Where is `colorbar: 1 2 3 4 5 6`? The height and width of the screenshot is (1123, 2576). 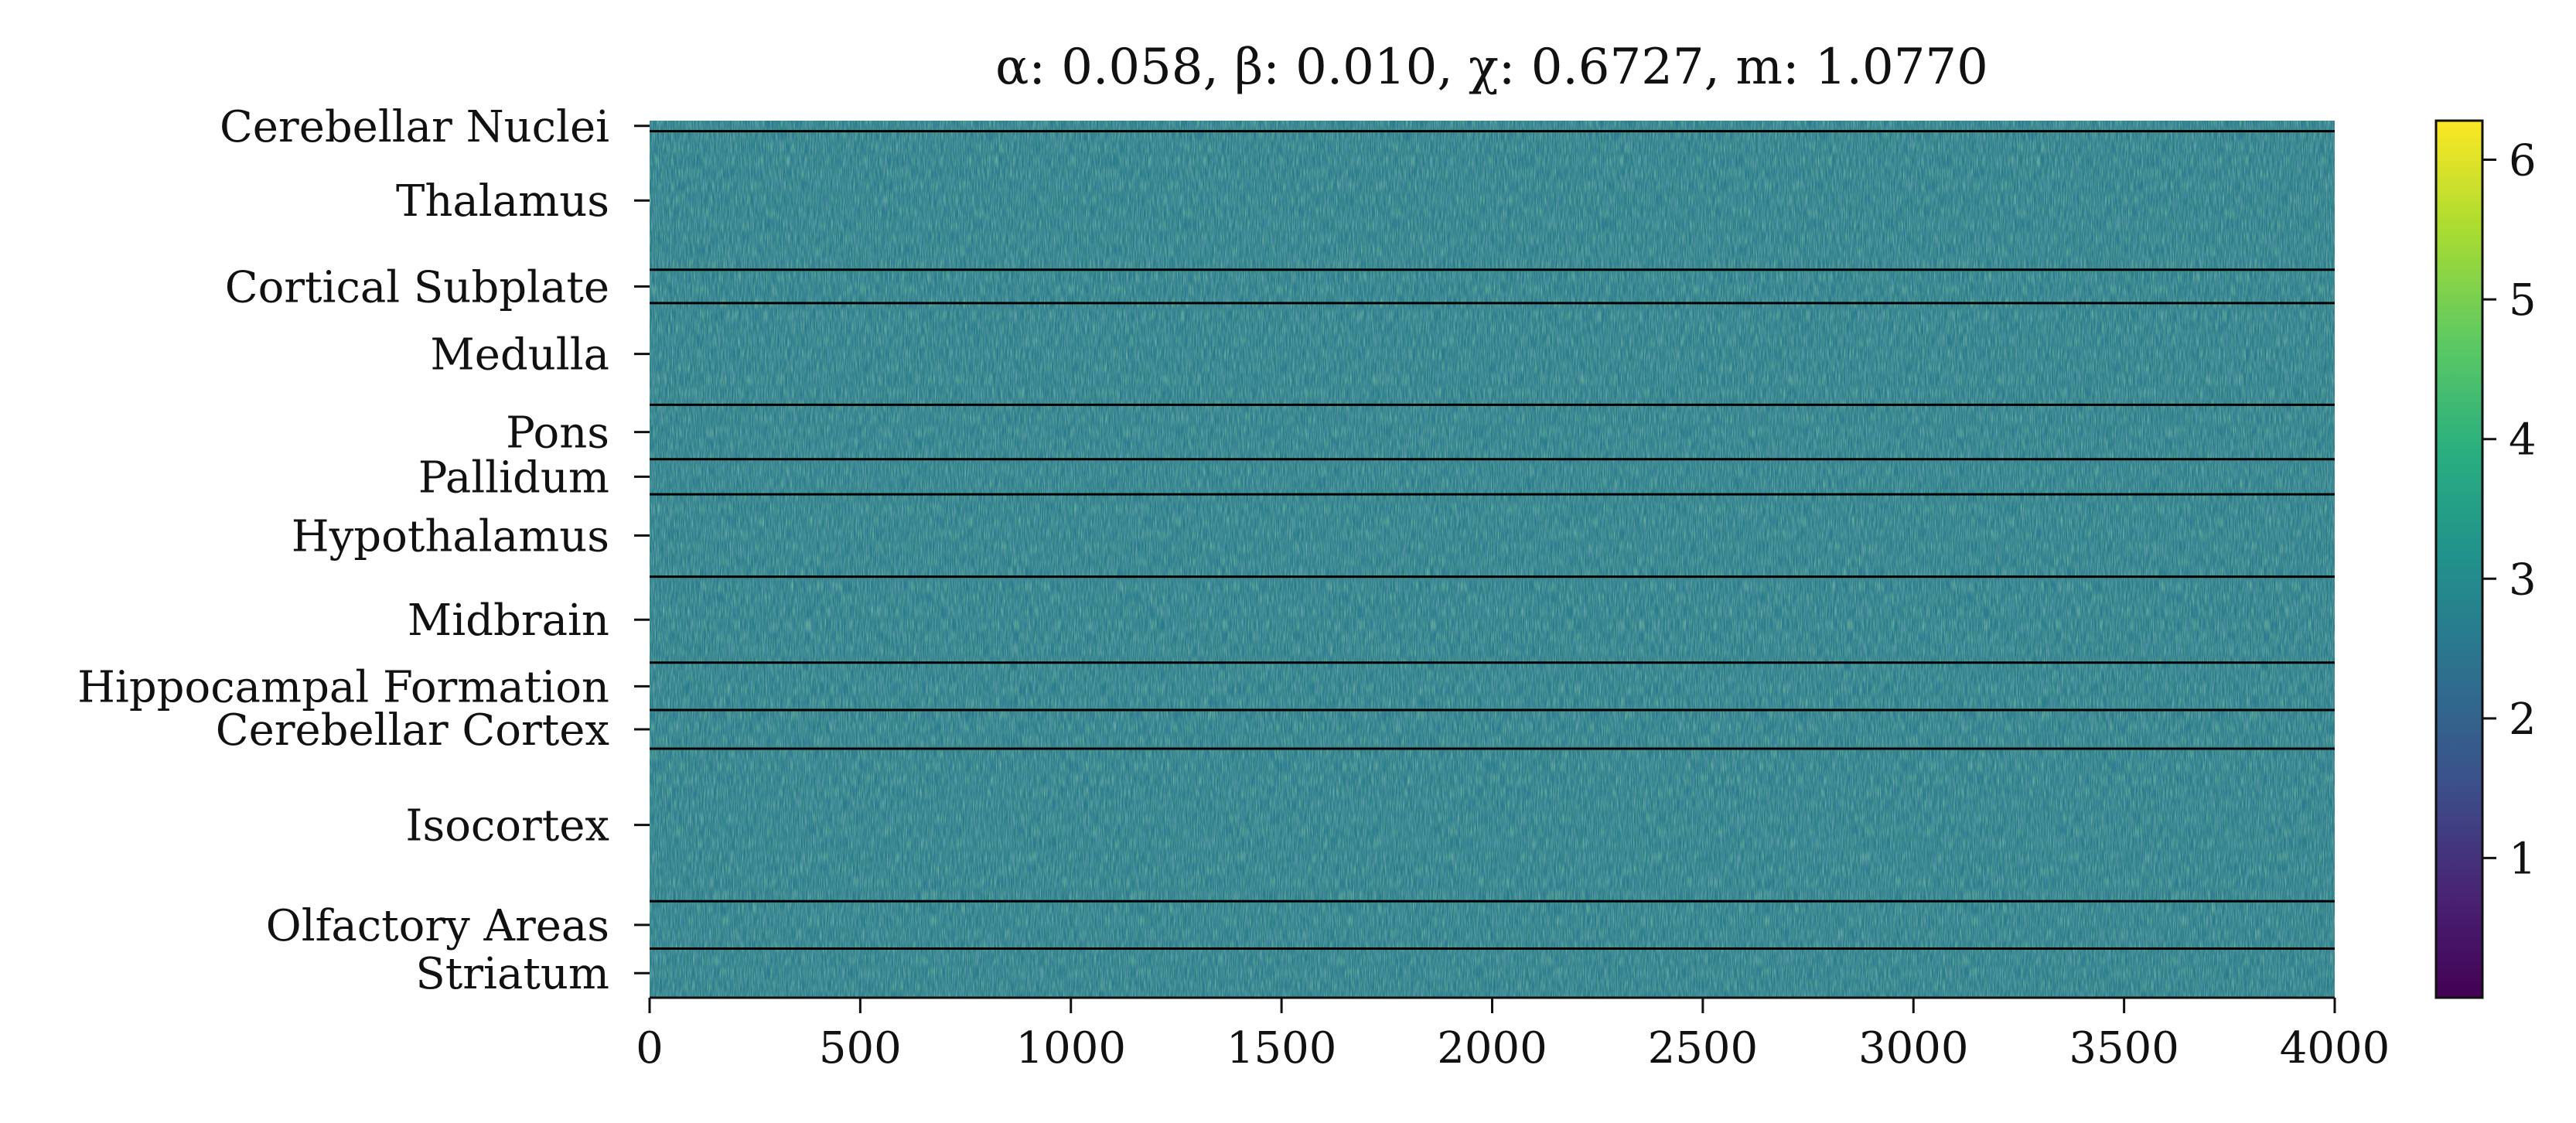 colorbar: 1 2 3 4 5 6 is located at coordinates (2485, 559).